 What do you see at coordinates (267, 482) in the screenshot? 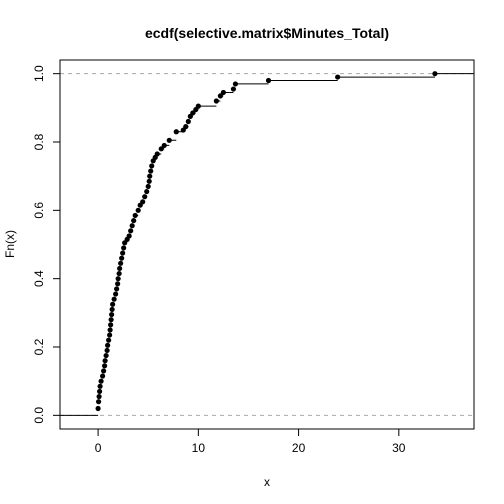
I see `x-axis-label: x` at bounding box center [267, 482].